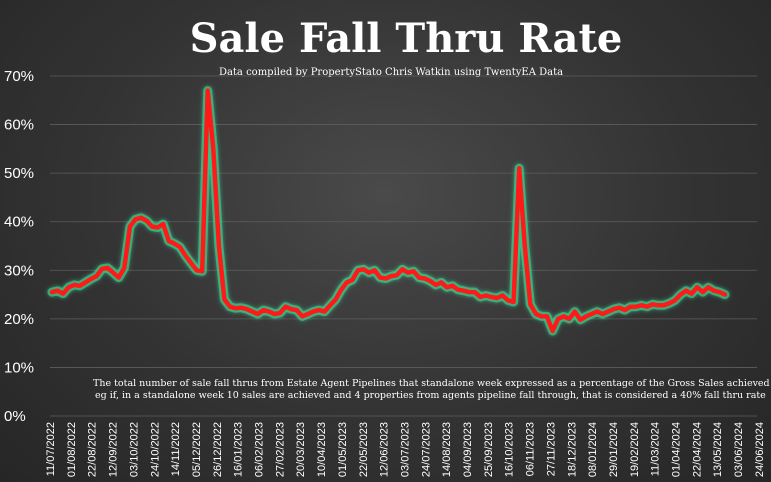 This screenshot has height=482, width=771. I want to click on x-tick-label: 25/09/2023, so click(489, 449).